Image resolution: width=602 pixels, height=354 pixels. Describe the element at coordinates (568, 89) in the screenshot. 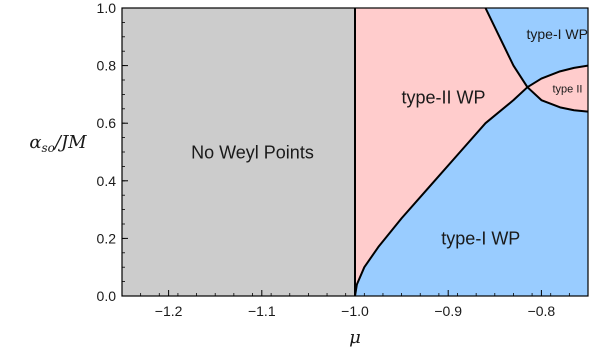

I see `region-label: type II` at that location.